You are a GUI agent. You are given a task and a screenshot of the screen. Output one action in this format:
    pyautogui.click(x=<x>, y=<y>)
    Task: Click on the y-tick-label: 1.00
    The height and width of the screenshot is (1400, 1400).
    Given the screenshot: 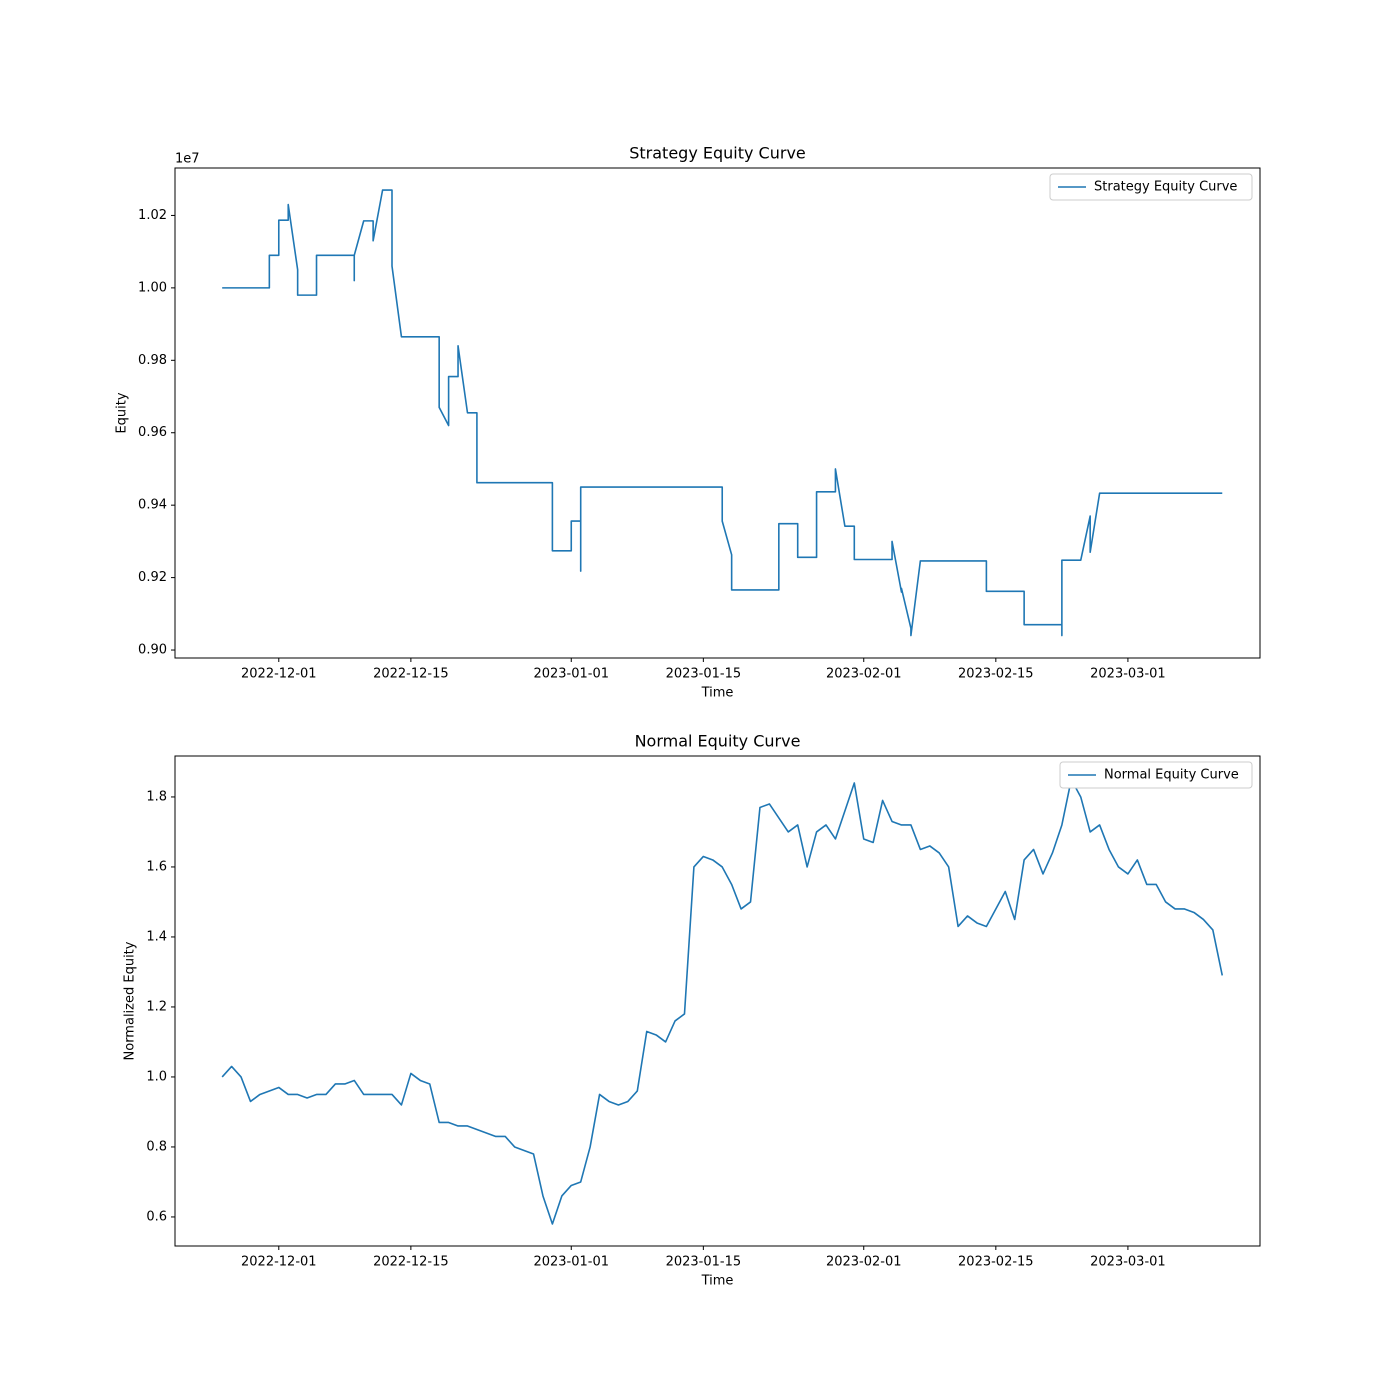 What is the action you would take?
    pyautogui.click(x=152, y=287)
    